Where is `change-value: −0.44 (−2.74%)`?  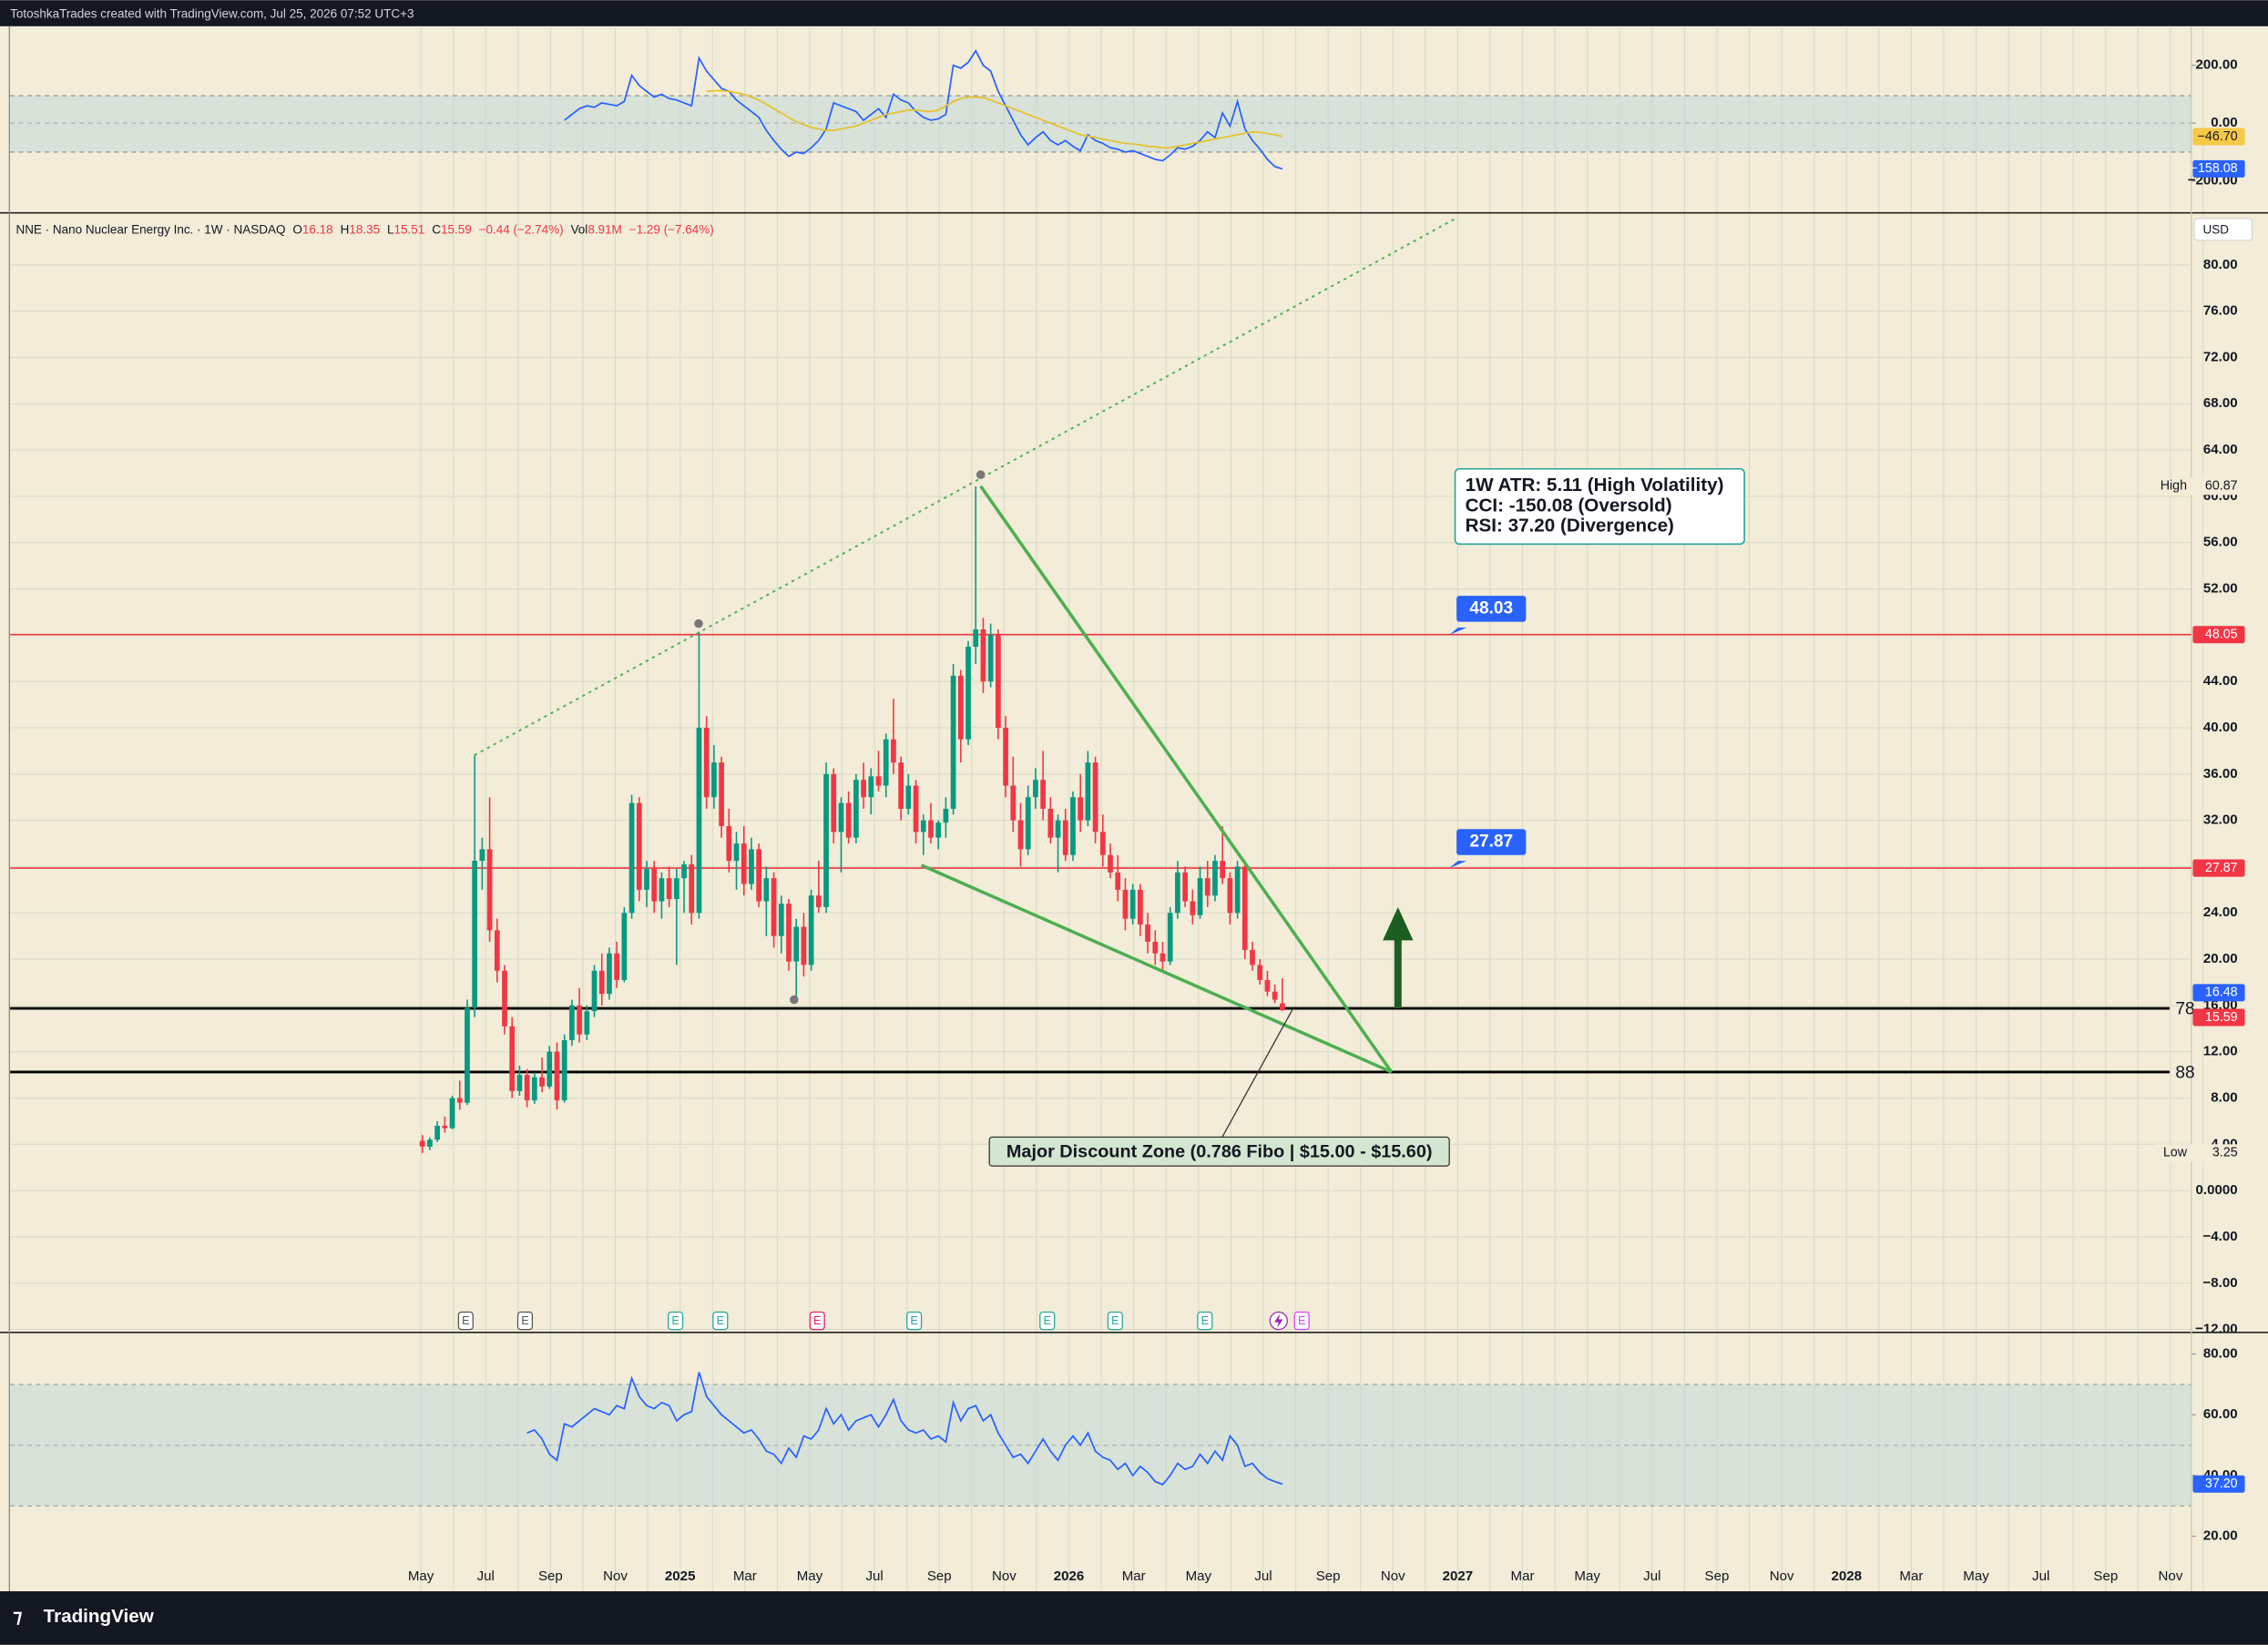
change-value: −0.44 (−2.74%) is located at coordinates (521, 229).